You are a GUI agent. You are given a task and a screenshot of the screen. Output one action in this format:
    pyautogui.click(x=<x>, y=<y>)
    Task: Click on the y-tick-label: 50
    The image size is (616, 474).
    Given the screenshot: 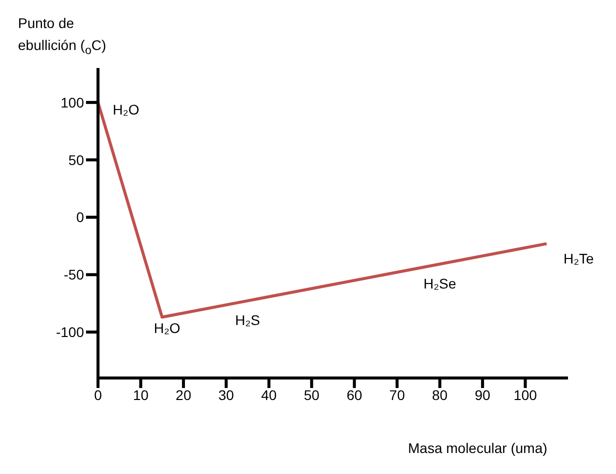 What is the action you would take?
    pyautogui.click(x=76, y=160)
    